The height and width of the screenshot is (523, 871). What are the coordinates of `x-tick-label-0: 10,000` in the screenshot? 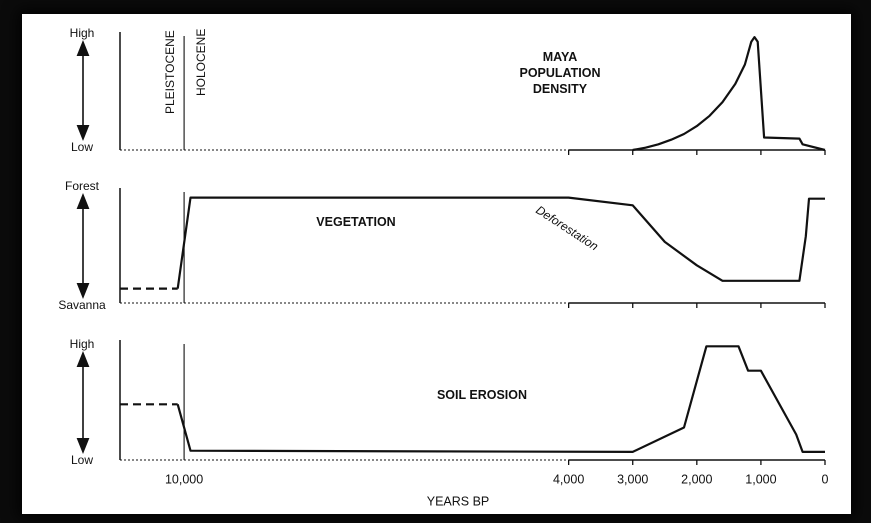 It's located at (184, 479).